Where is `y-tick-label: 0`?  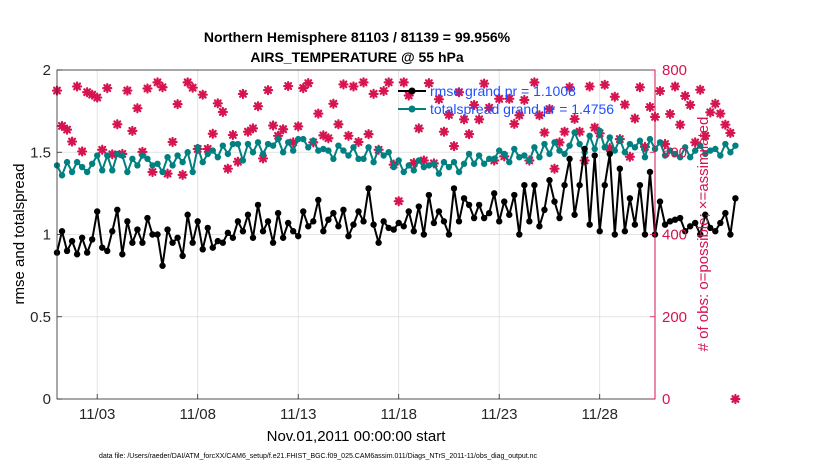
y-tick-label: 0 is located at coordinates (47, 399).